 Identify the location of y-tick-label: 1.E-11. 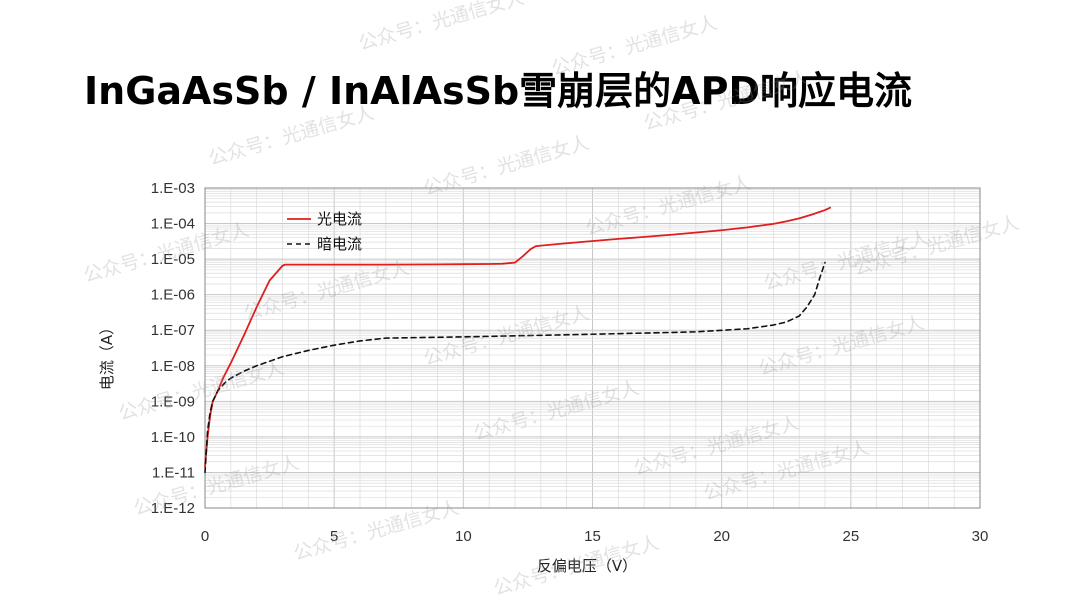
(173, 472).